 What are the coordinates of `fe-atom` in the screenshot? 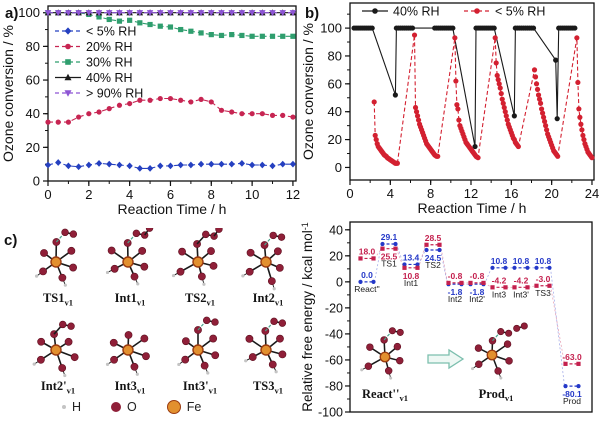 It's located at (266, 350).